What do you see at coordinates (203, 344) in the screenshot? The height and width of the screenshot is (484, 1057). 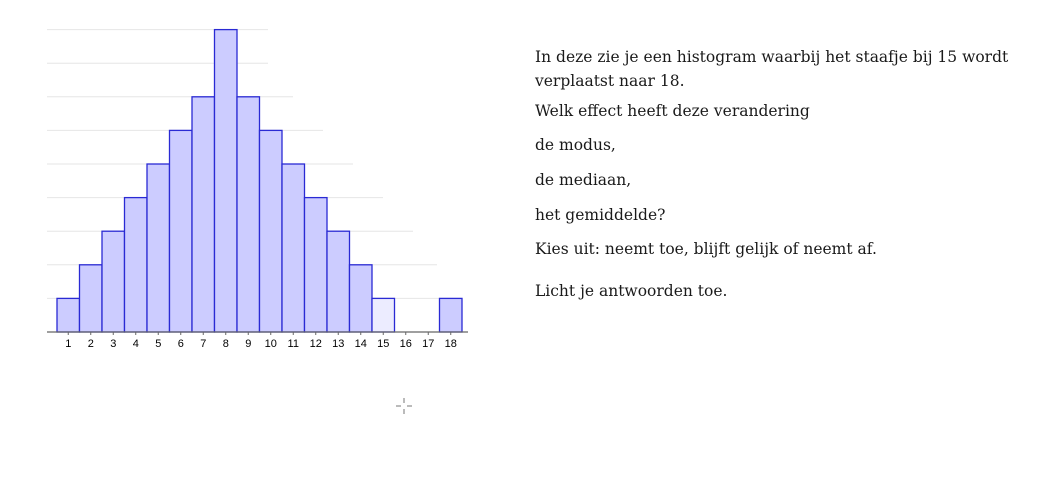 I see `x-tick-label: 7` at bounding box center [203, 344].